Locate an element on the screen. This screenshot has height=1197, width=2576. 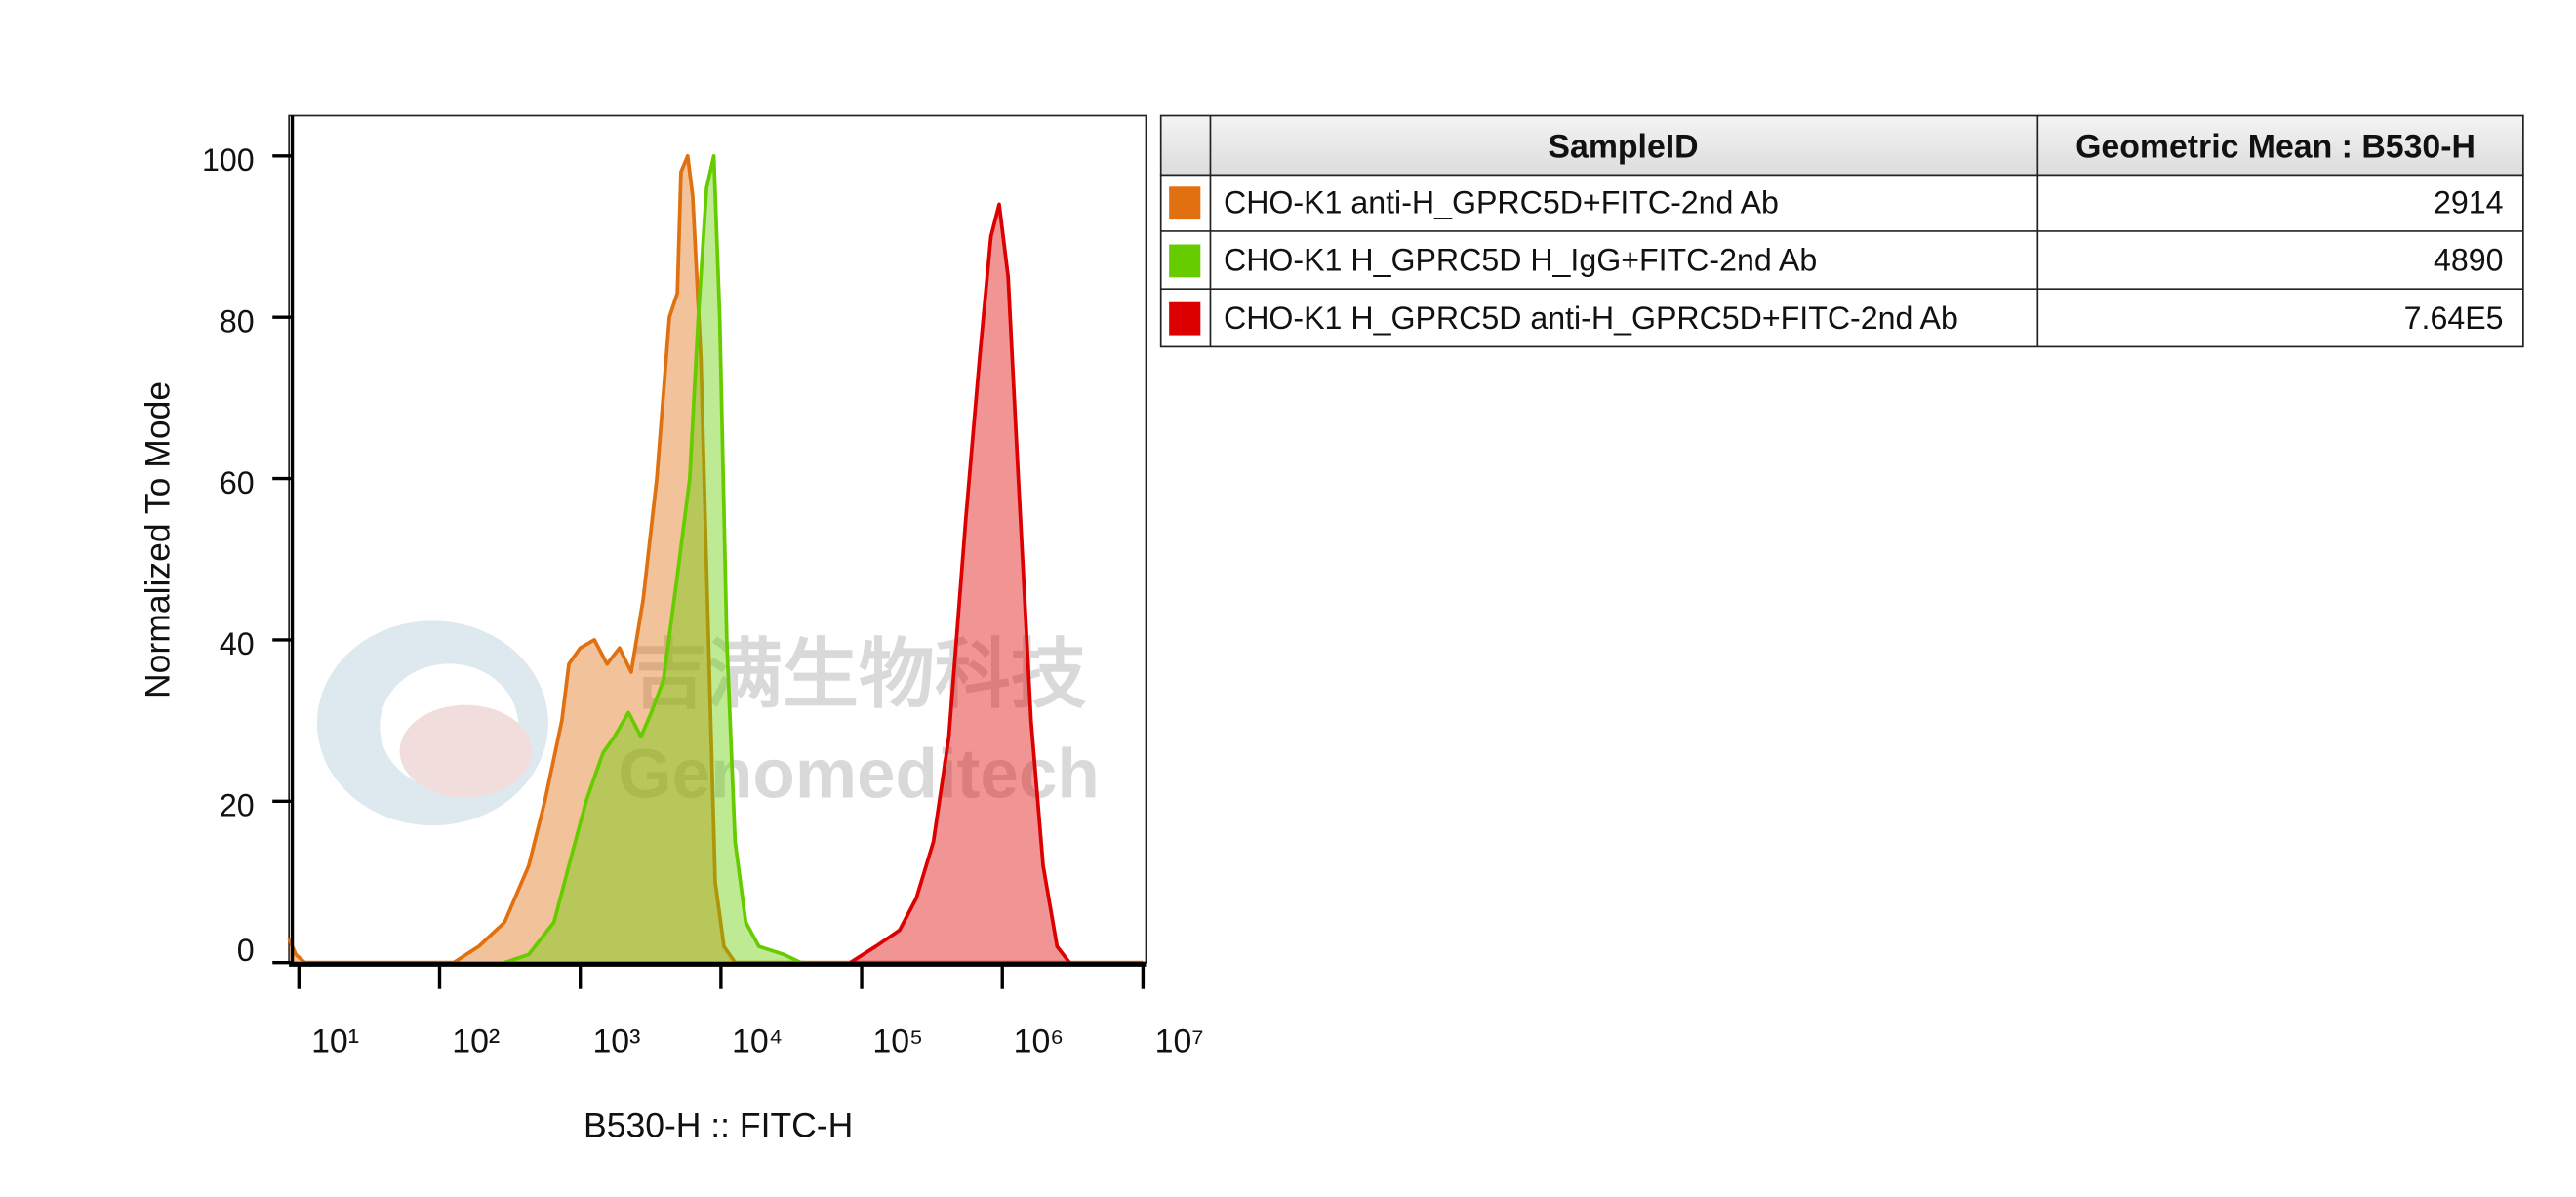
y-tick-label: 100 is located at coordinates (228, 160).